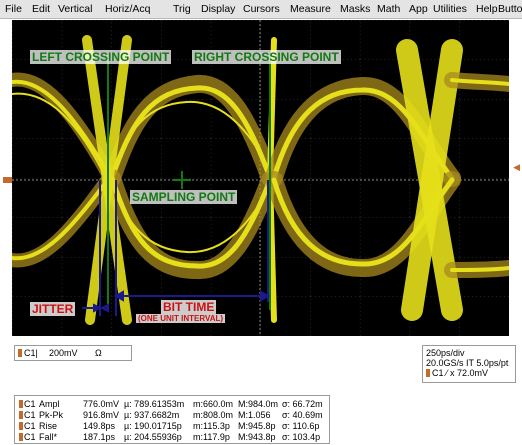  What do you see at coordinates (310, 9) in the screenshot?
I see `menu-measure: Measure` at bounding box center [310, 9].